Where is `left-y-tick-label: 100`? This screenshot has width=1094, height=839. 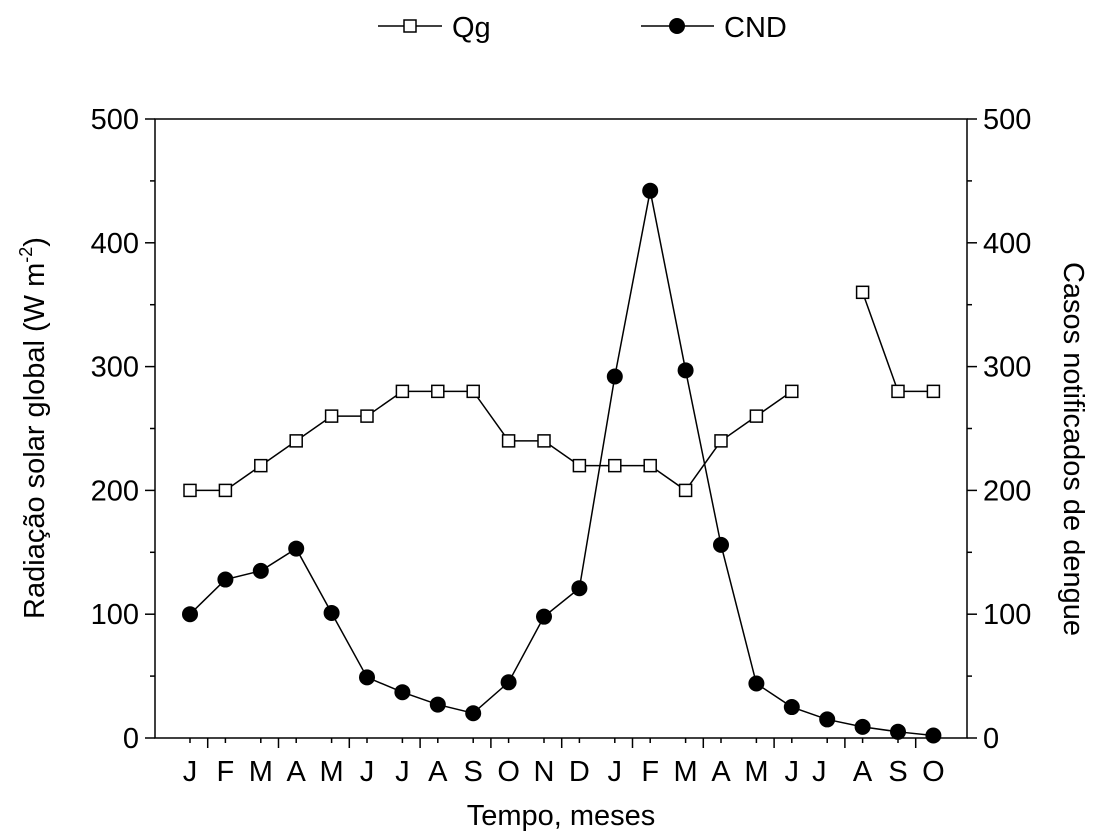 left-y-tick-label: 100 is located at coordinates (115, 615).